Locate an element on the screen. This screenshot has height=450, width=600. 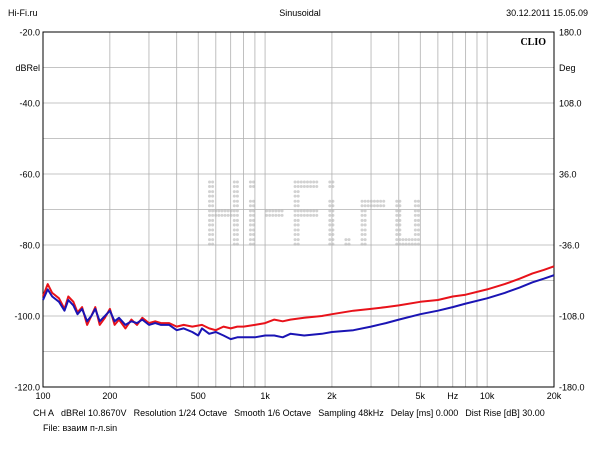
setting-item: Dist Rise [dB] 30.00 is located at coordinates (505, 413).